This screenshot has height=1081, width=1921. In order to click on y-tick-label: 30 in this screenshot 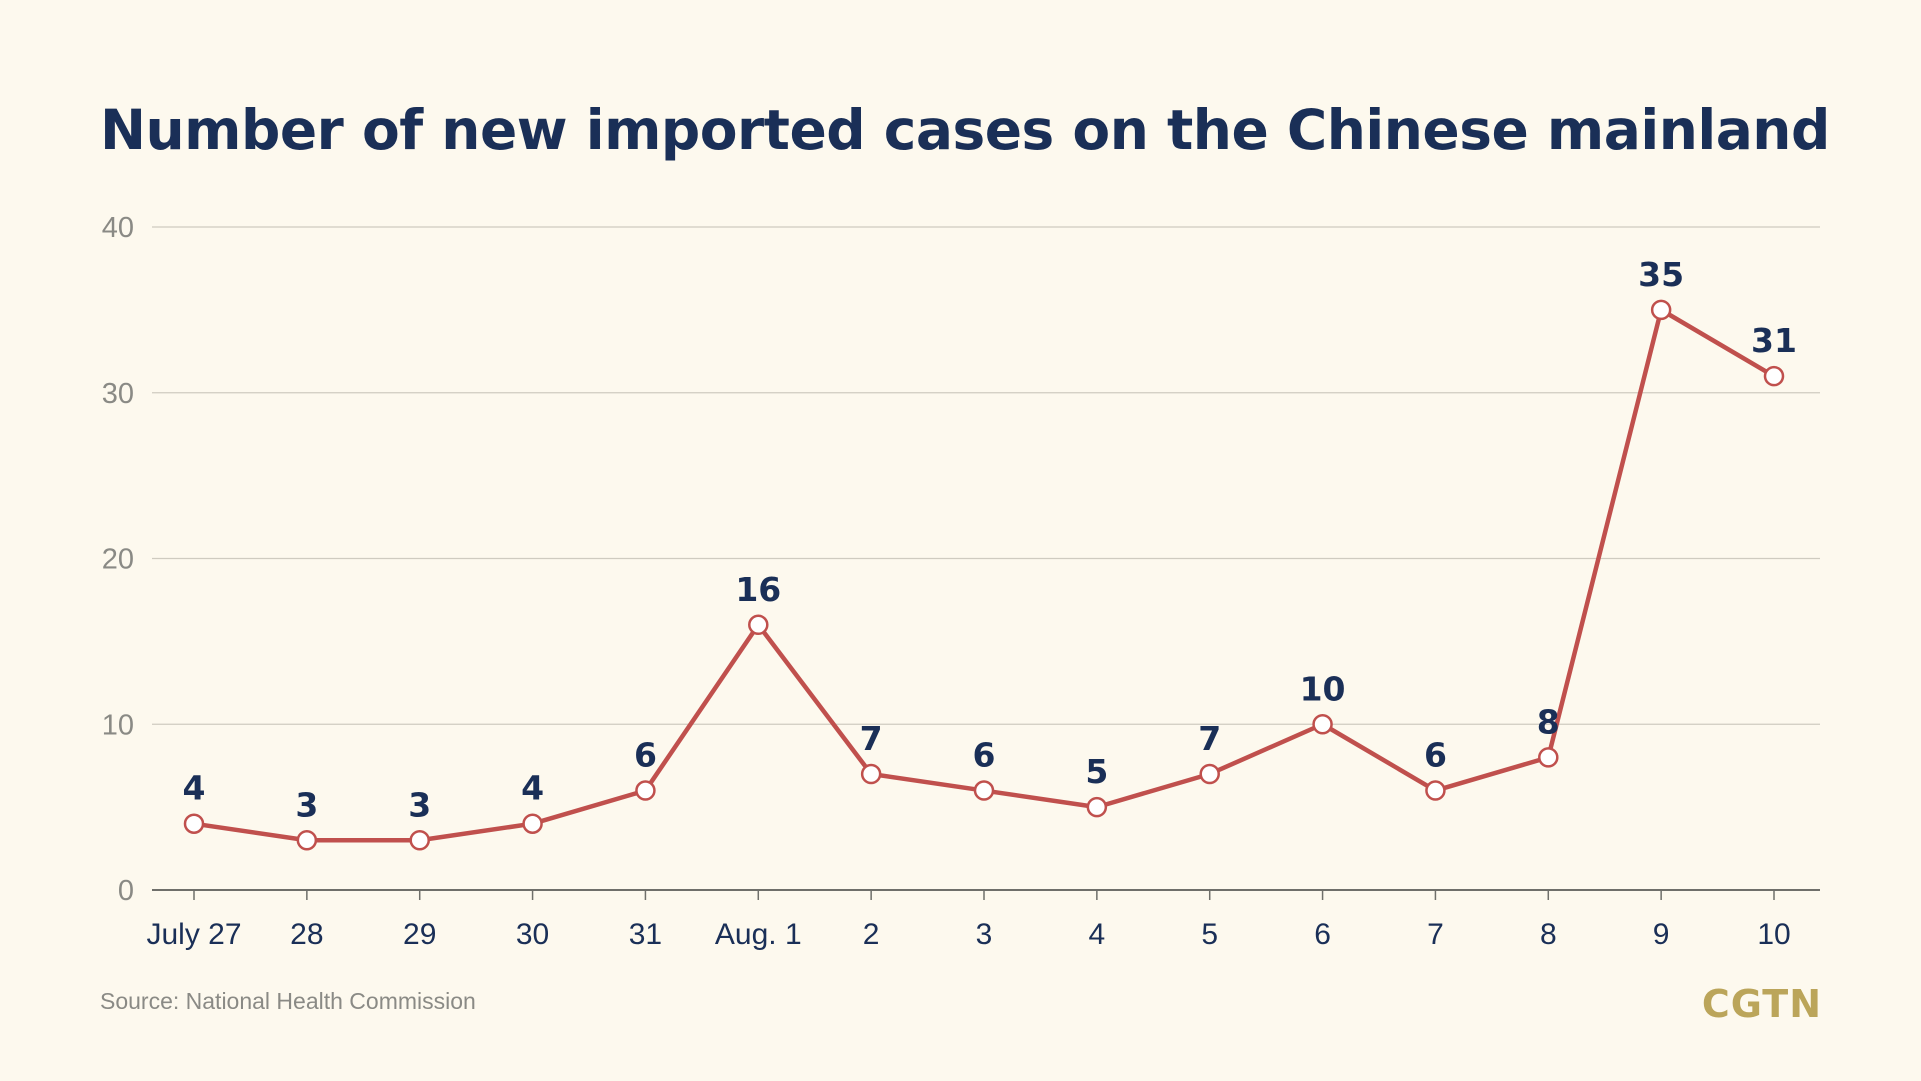, I will do `click(118, 394)`.